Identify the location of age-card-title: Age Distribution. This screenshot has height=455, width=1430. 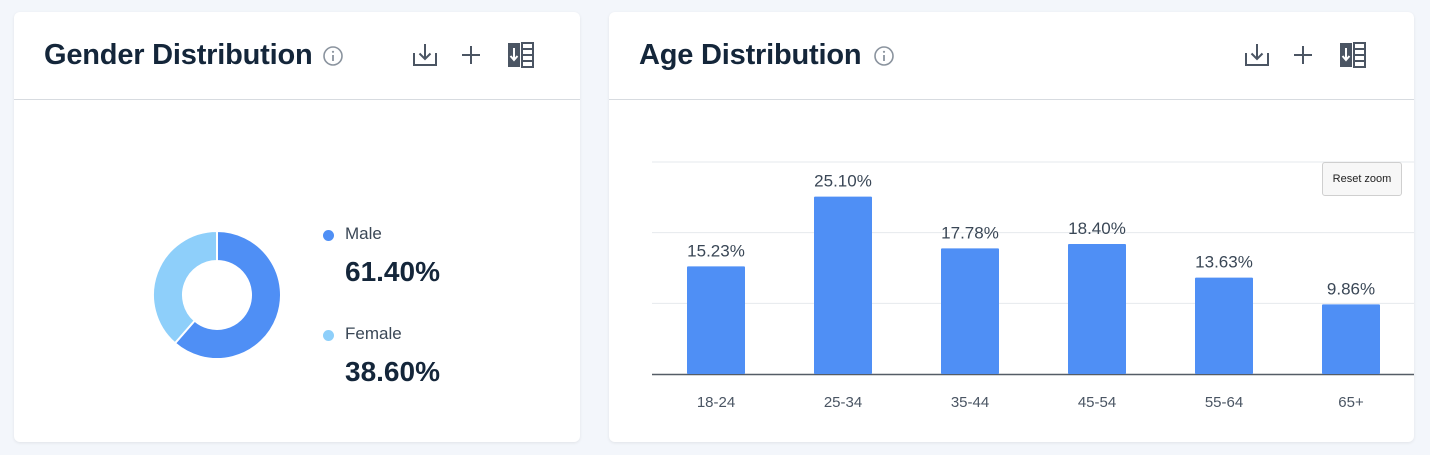
(750, 55).